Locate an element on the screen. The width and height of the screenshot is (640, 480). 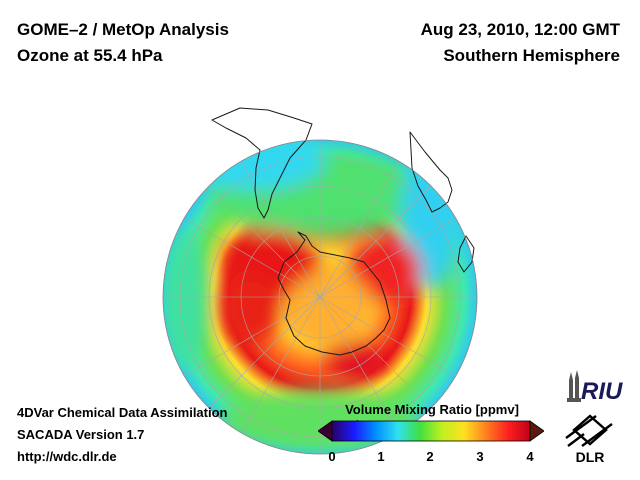
colorbar-tick-4: 4 is located at coordinates (530, 456).